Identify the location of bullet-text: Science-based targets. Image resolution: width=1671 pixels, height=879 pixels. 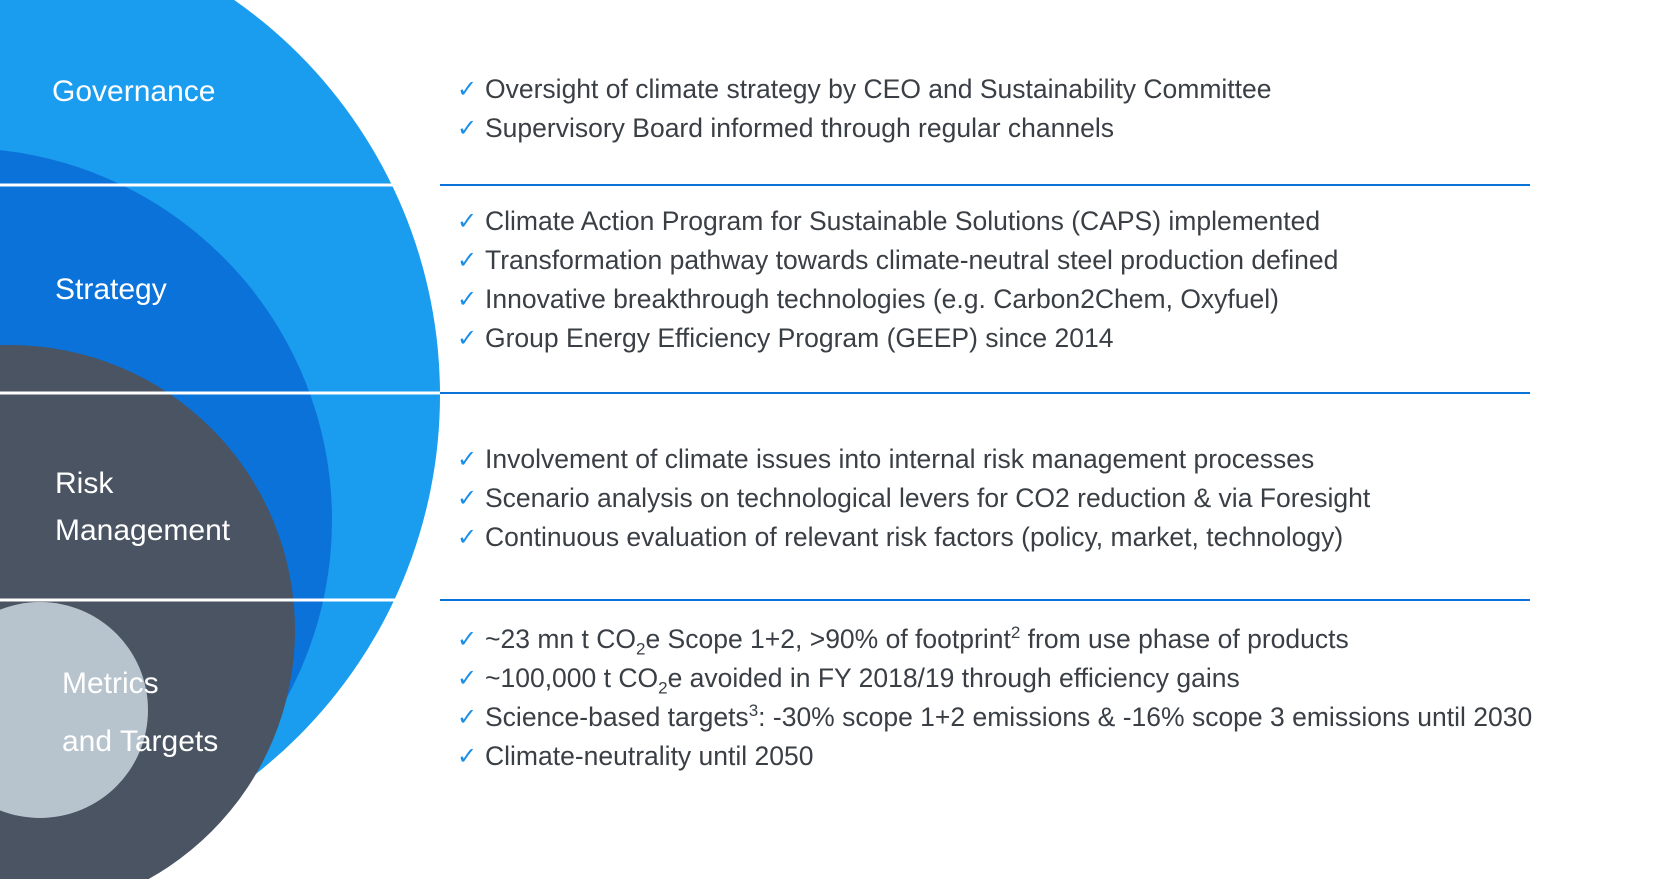
(617, 717).